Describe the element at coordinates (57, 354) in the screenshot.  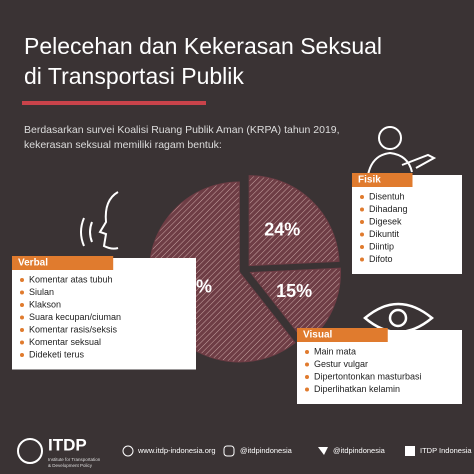
I see `panel-item: Dideketi terus` at that location.